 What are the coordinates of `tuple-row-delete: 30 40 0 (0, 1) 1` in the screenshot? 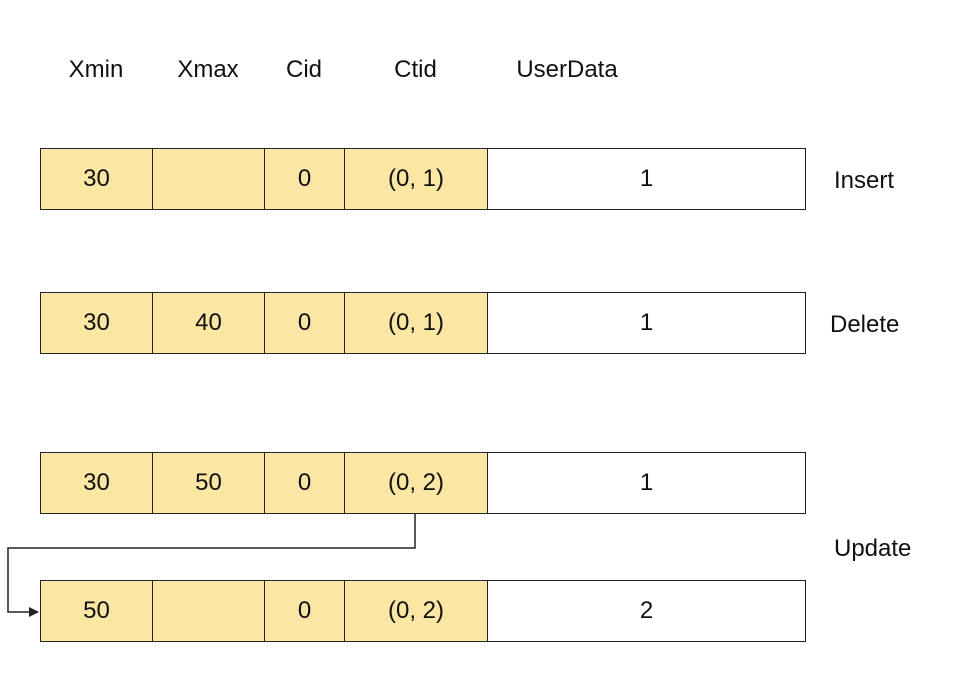 It's located at (423, 323).